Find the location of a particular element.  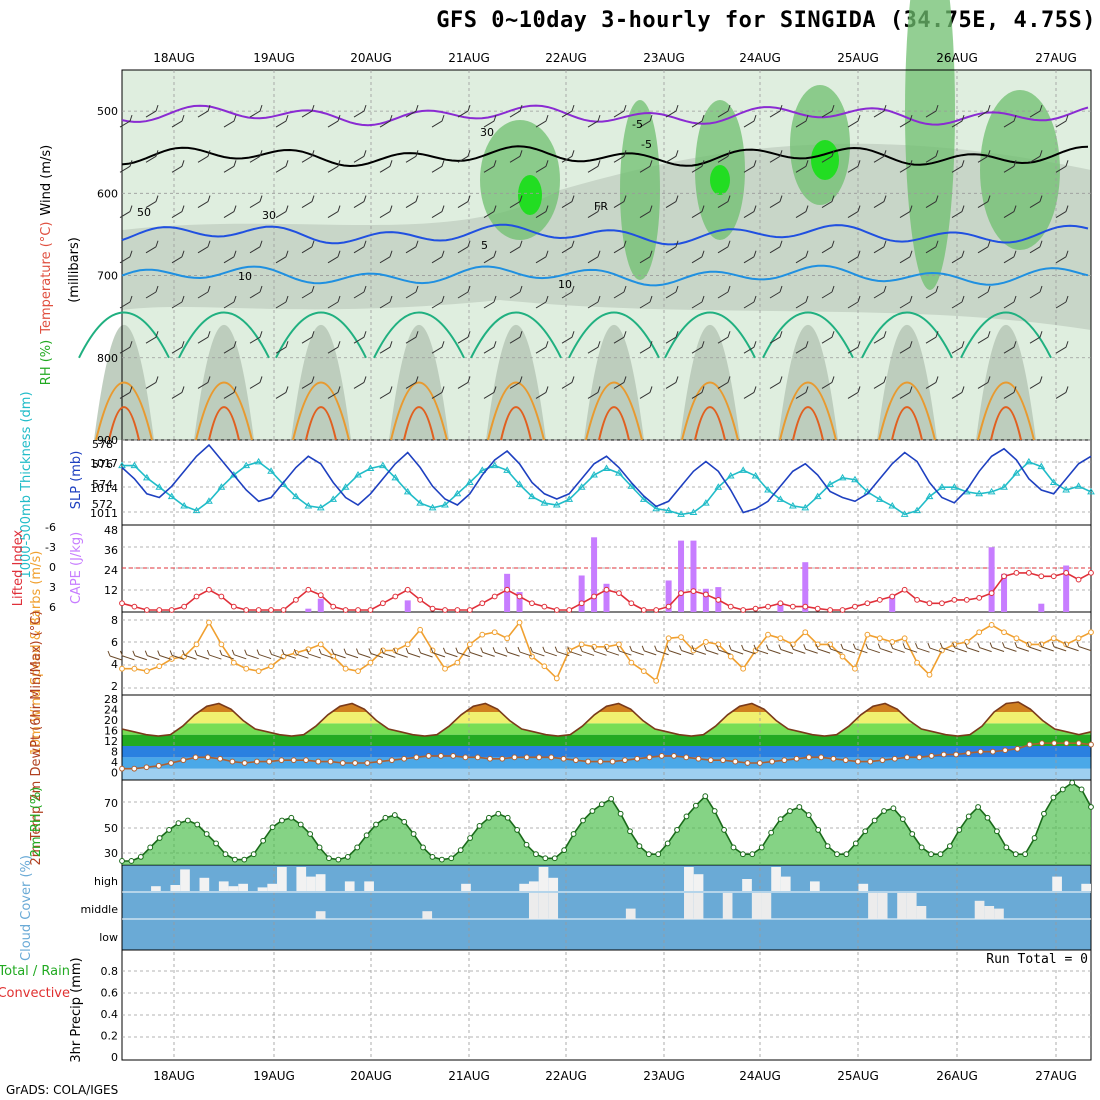

cloud-background is located at coordinates (606, 907).